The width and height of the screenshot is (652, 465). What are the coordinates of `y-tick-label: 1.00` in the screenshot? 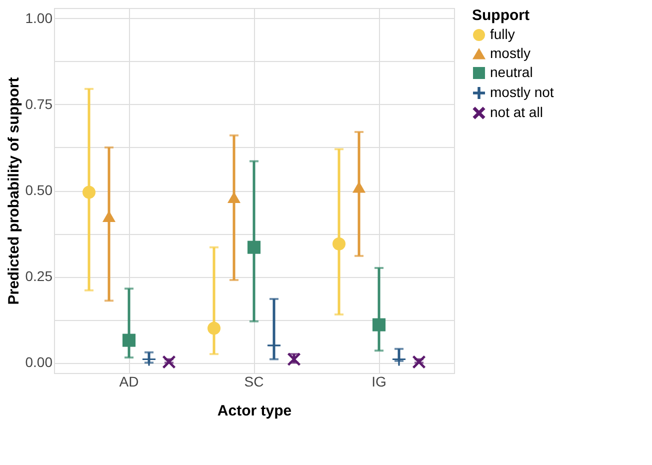 It's located at (39, 18).